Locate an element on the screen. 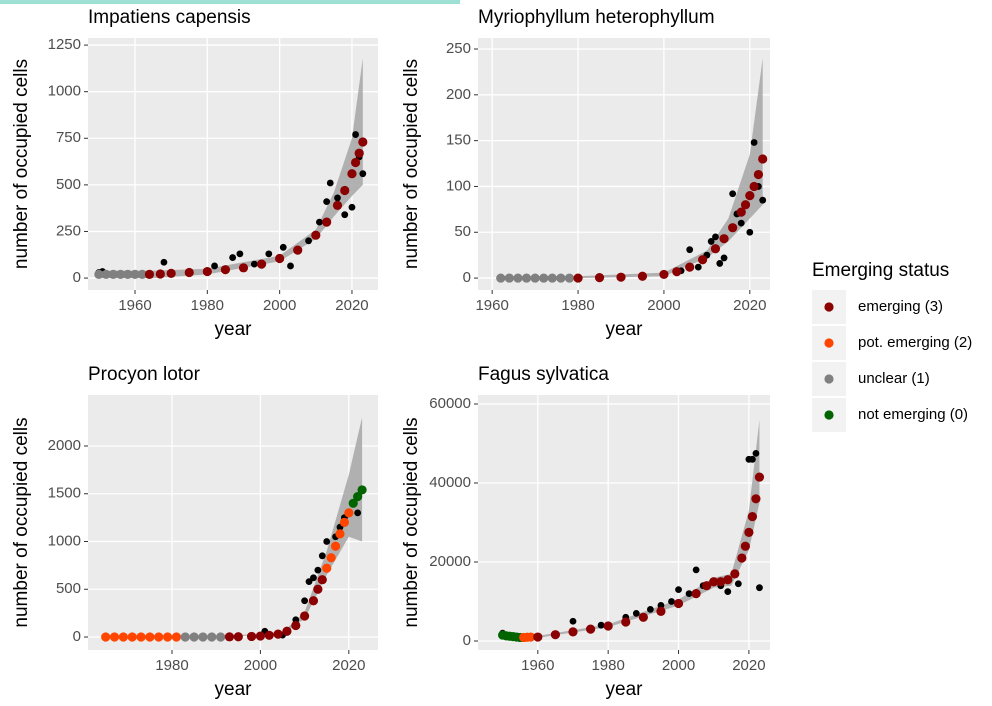 This screenshot has width=992, height=706. chart-title: Fagus sylvatica is located at coordinates (543, 374).